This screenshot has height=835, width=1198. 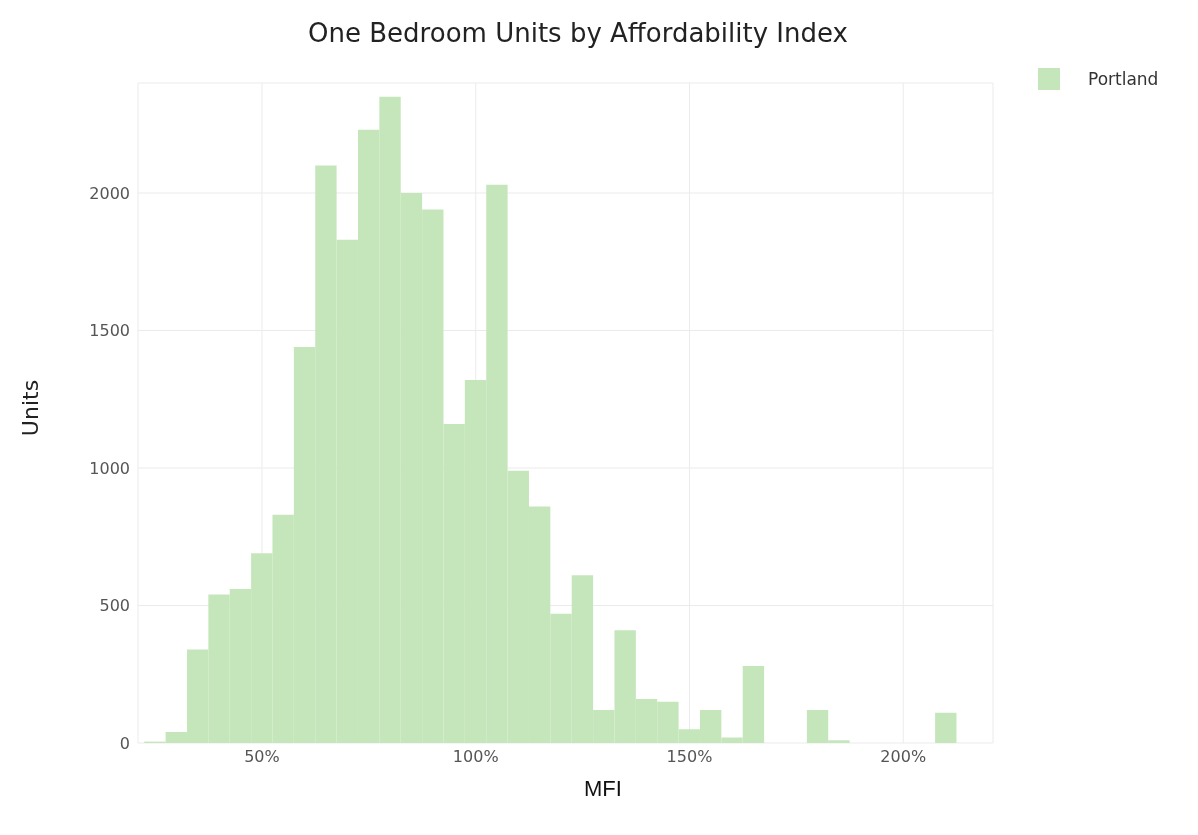 What do you see at coordinates (262, 757) in the screenshot?
I see `x-tick-label: 50%` at bounding box center [262, 757].